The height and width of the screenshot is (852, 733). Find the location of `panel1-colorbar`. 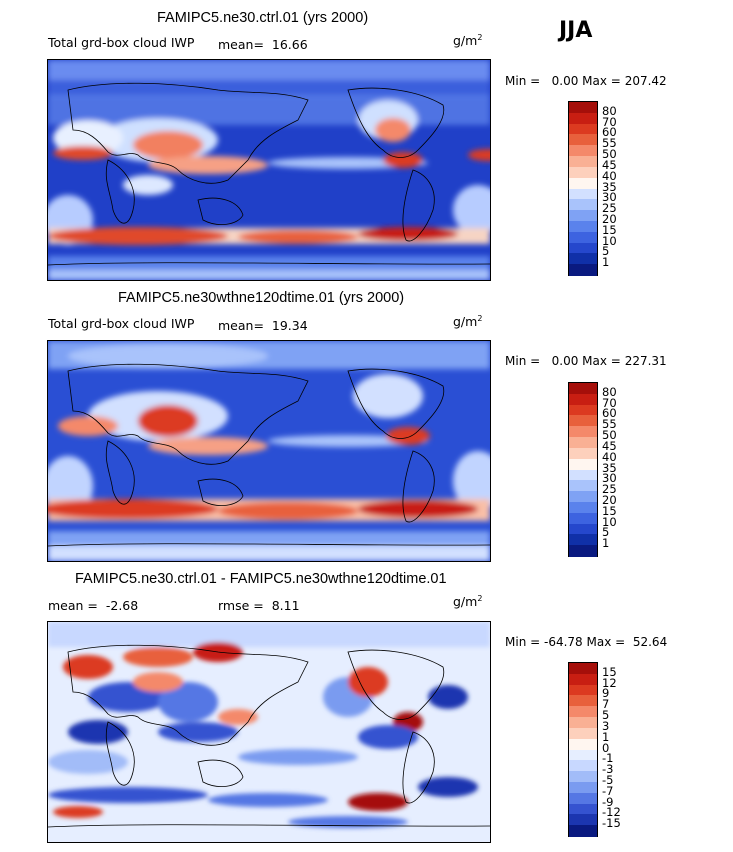

panel1-colorbar is located at coordinates (583, 188).